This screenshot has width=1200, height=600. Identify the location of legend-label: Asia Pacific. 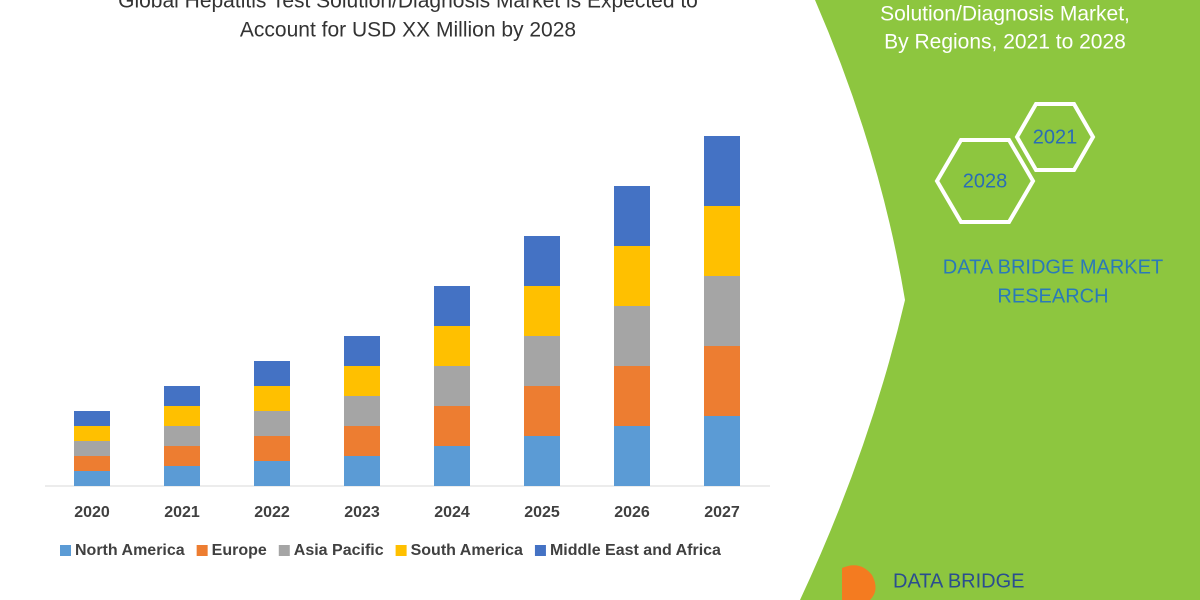
(339, 550).